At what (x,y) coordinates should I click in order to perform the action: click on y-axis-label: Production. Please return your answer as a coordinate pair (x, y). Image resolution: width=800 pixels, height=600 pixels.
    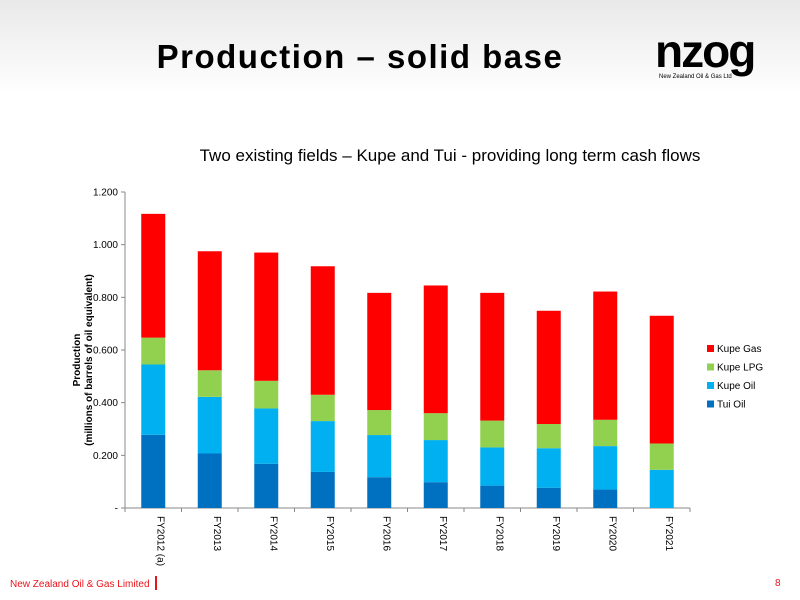
    Looking at the image, I should click on (77, 360).